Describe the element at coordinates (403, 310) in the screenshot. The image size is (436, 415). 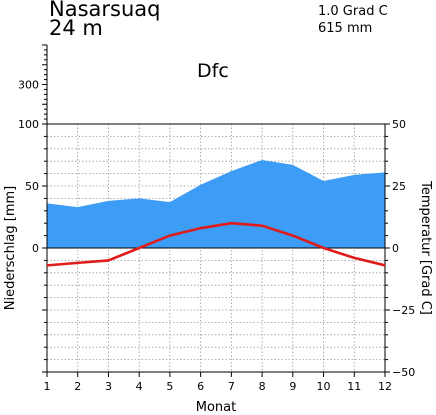
I see `right-tick-label: −25` at that location.